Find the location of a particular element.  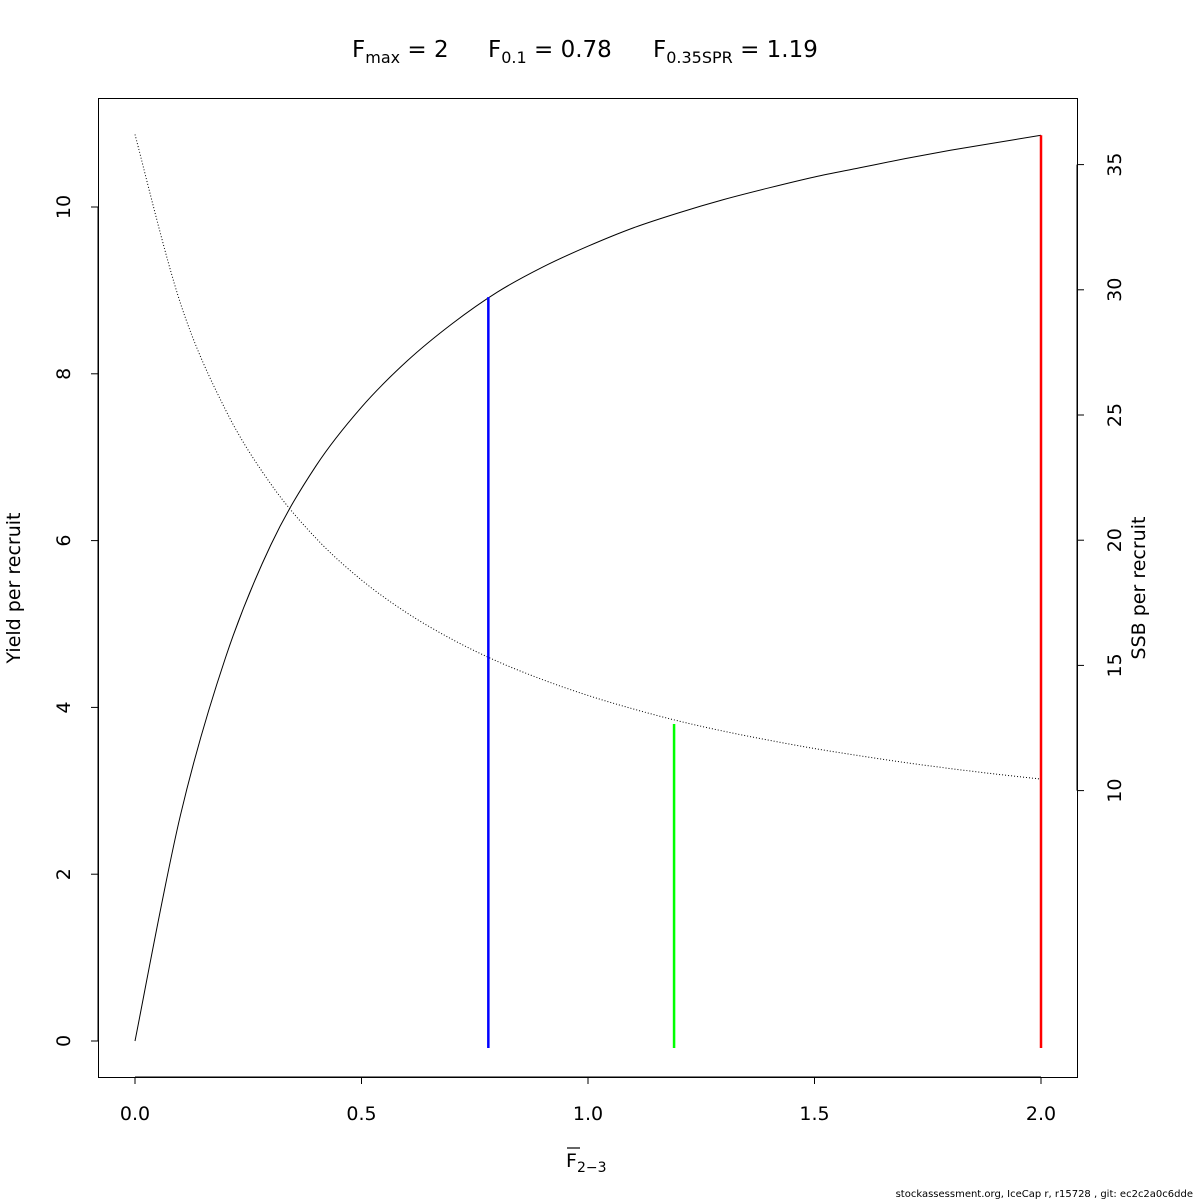

x-tick-label: 0.0 is located at coordinates (135, 1114).